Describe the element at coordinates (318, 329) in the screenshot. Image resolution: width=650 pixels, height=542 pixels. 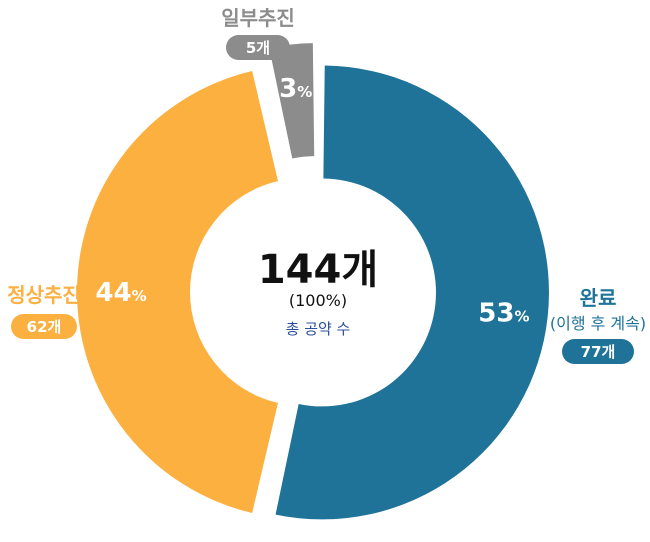
I see `center-caption: 총 공약 수` at that location.